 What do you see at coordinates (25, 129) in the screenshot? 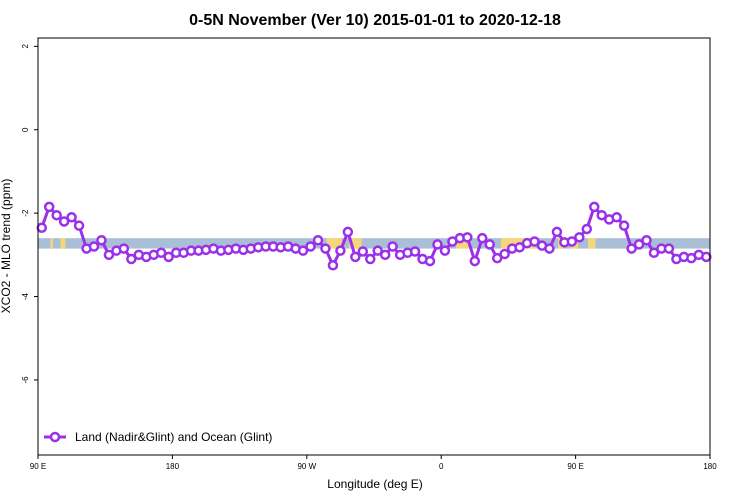
I see `y-tick-label: 0` at bounding box center [25, 129].